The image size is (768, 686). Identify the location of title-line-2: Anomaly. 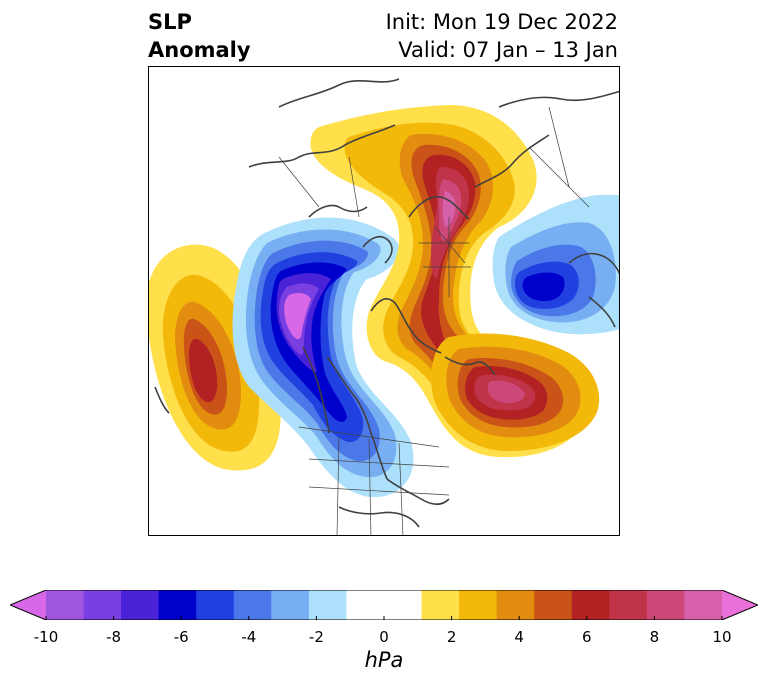
(199, 50).